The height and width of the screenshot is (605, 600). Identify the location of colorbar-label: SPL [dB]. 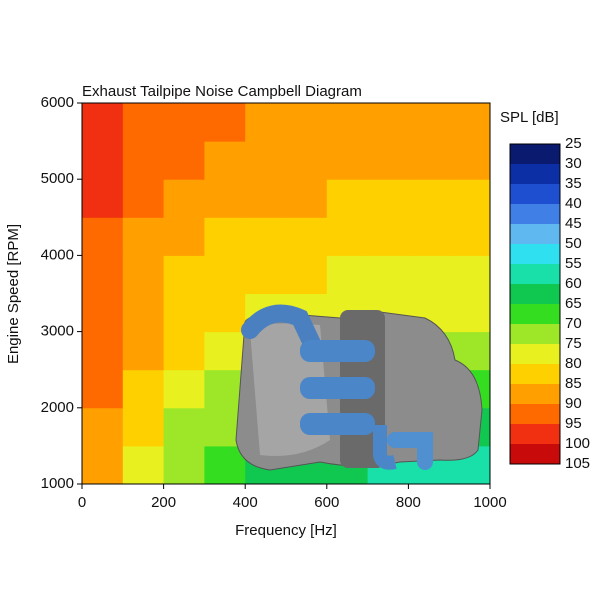
(529, 117).